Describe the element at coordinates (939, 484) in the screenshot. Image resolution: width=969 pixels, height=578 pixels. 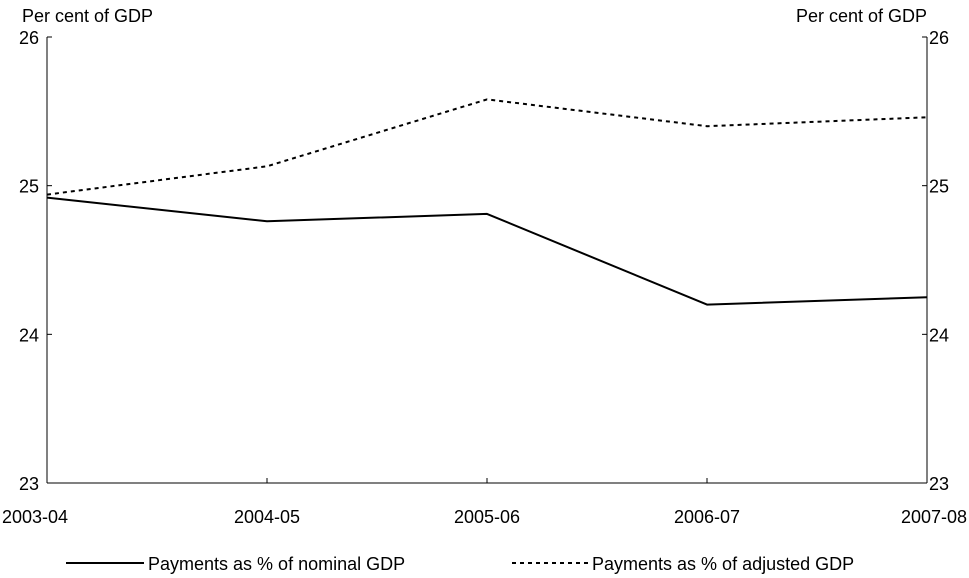
I see `y-tick-label-right: 23` at that location.